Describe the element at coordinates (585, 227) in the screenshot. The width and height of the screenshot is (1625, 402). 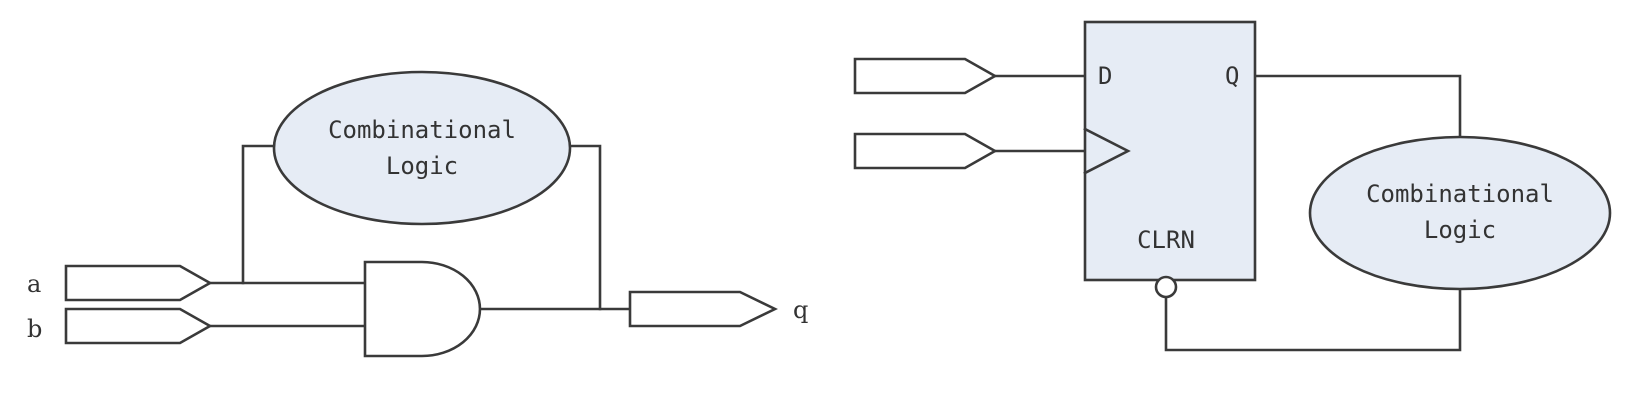
I see `wire-logic-to-output` at that location.